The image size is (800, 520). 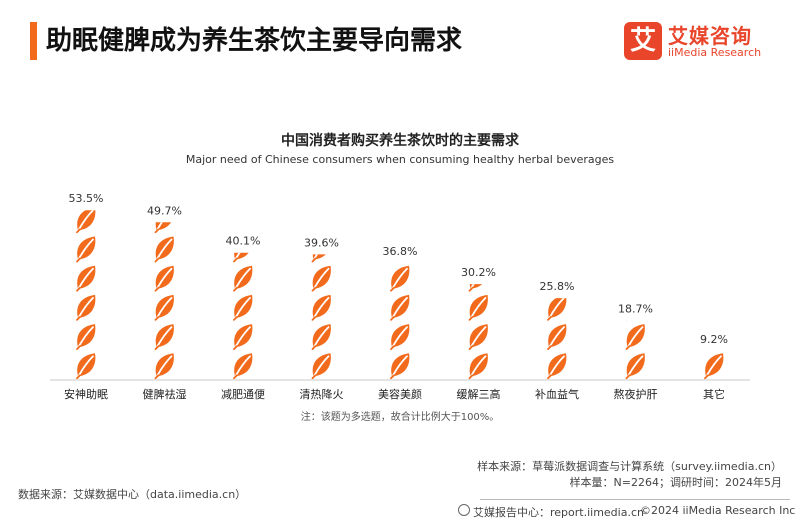 What do you see at coordinates (718, 510) in the screenshot?
I see `copyright: ©2024 iiMedia Research Inc` at bounding box center [718, 510].